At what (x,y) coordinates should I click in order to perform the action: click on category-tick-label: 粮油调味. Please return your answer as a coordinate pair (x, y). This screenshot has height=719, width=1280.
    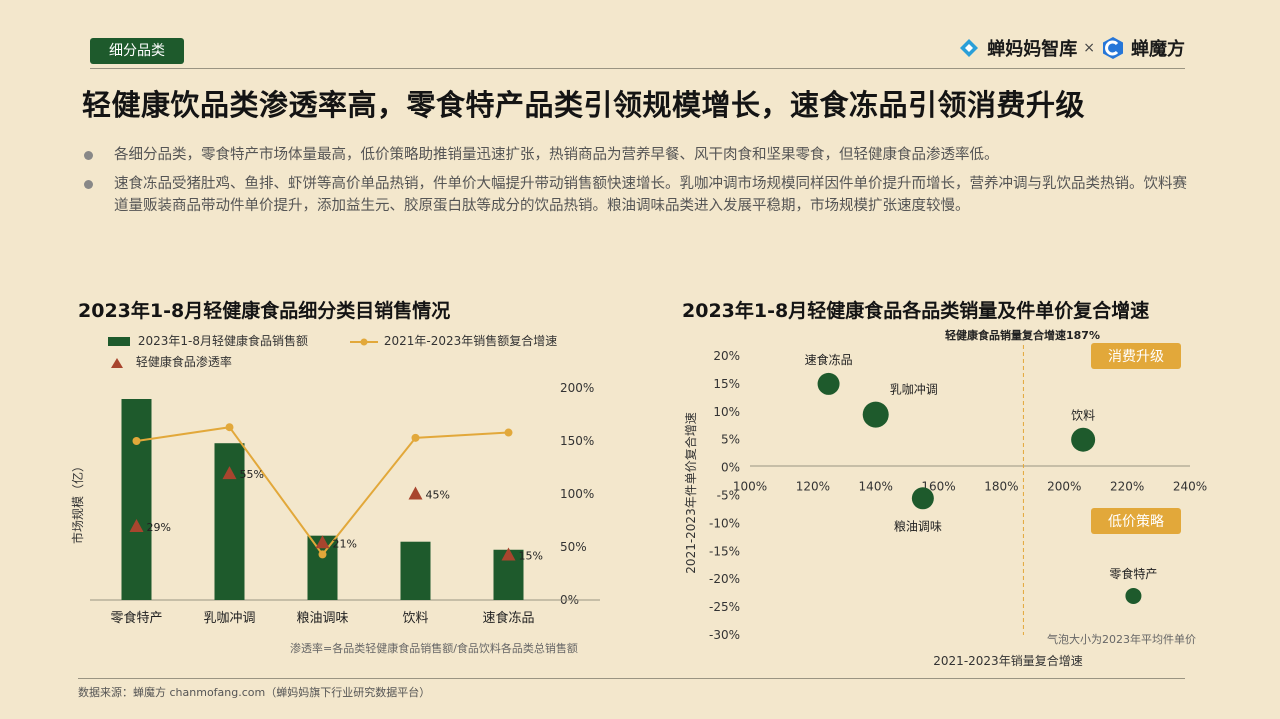
    Looking at the image, I should click on (322, 618).